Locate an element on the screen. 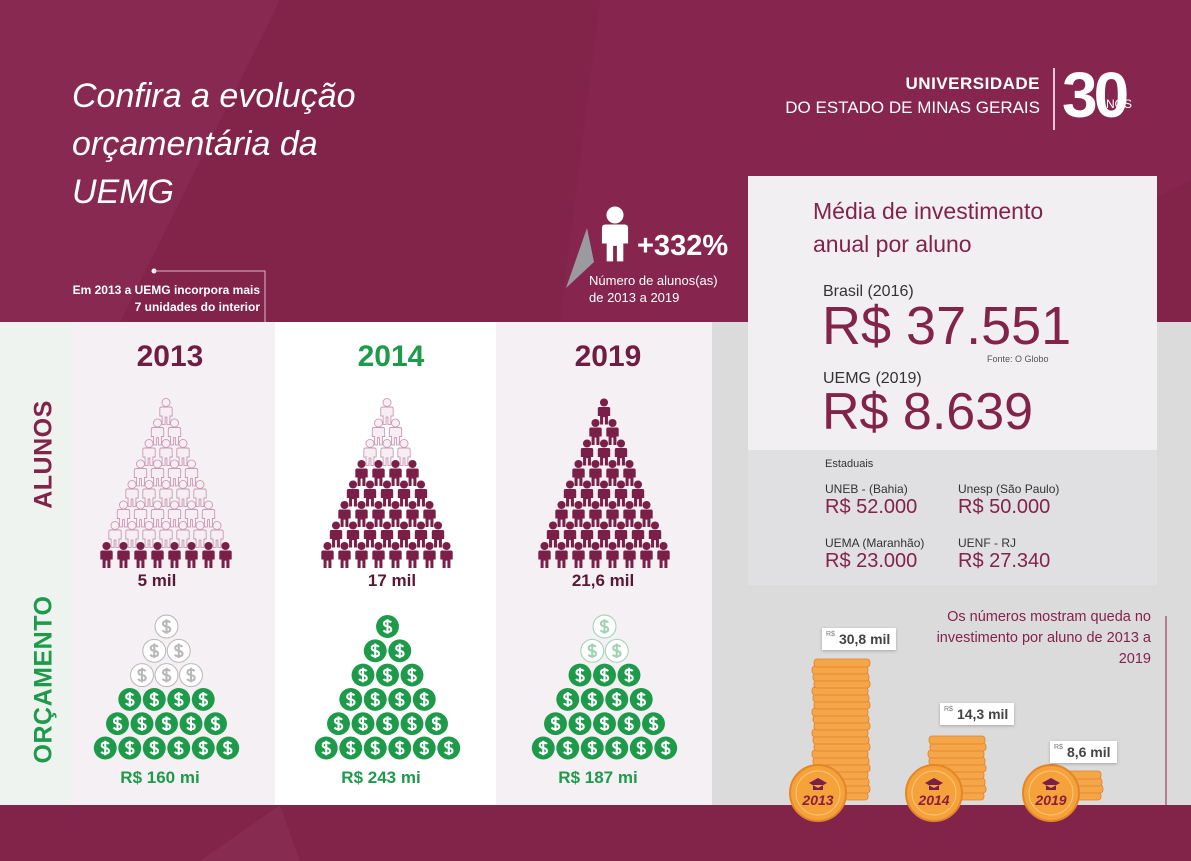 This screenshot has width=1191, height=861. logo-line: UNIVERSIDADE is located at coordinates (972, 83).